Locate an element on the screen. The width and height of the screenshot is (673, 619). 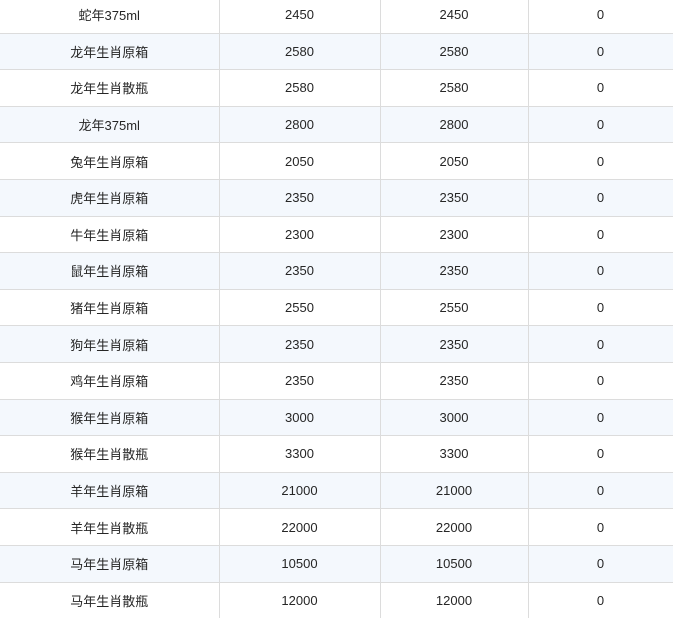
price-cell-2: 2300 is located at coordinates (454, 234).